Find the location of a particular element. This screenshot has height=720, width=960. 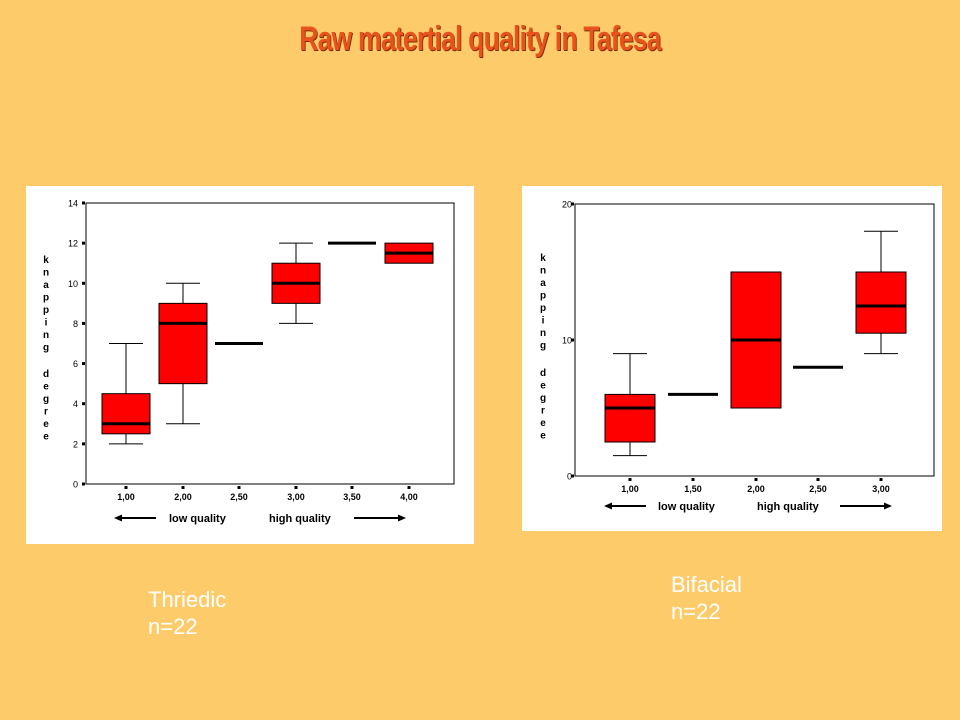

left-box-1-iqr is located at coordinates (183, 343).